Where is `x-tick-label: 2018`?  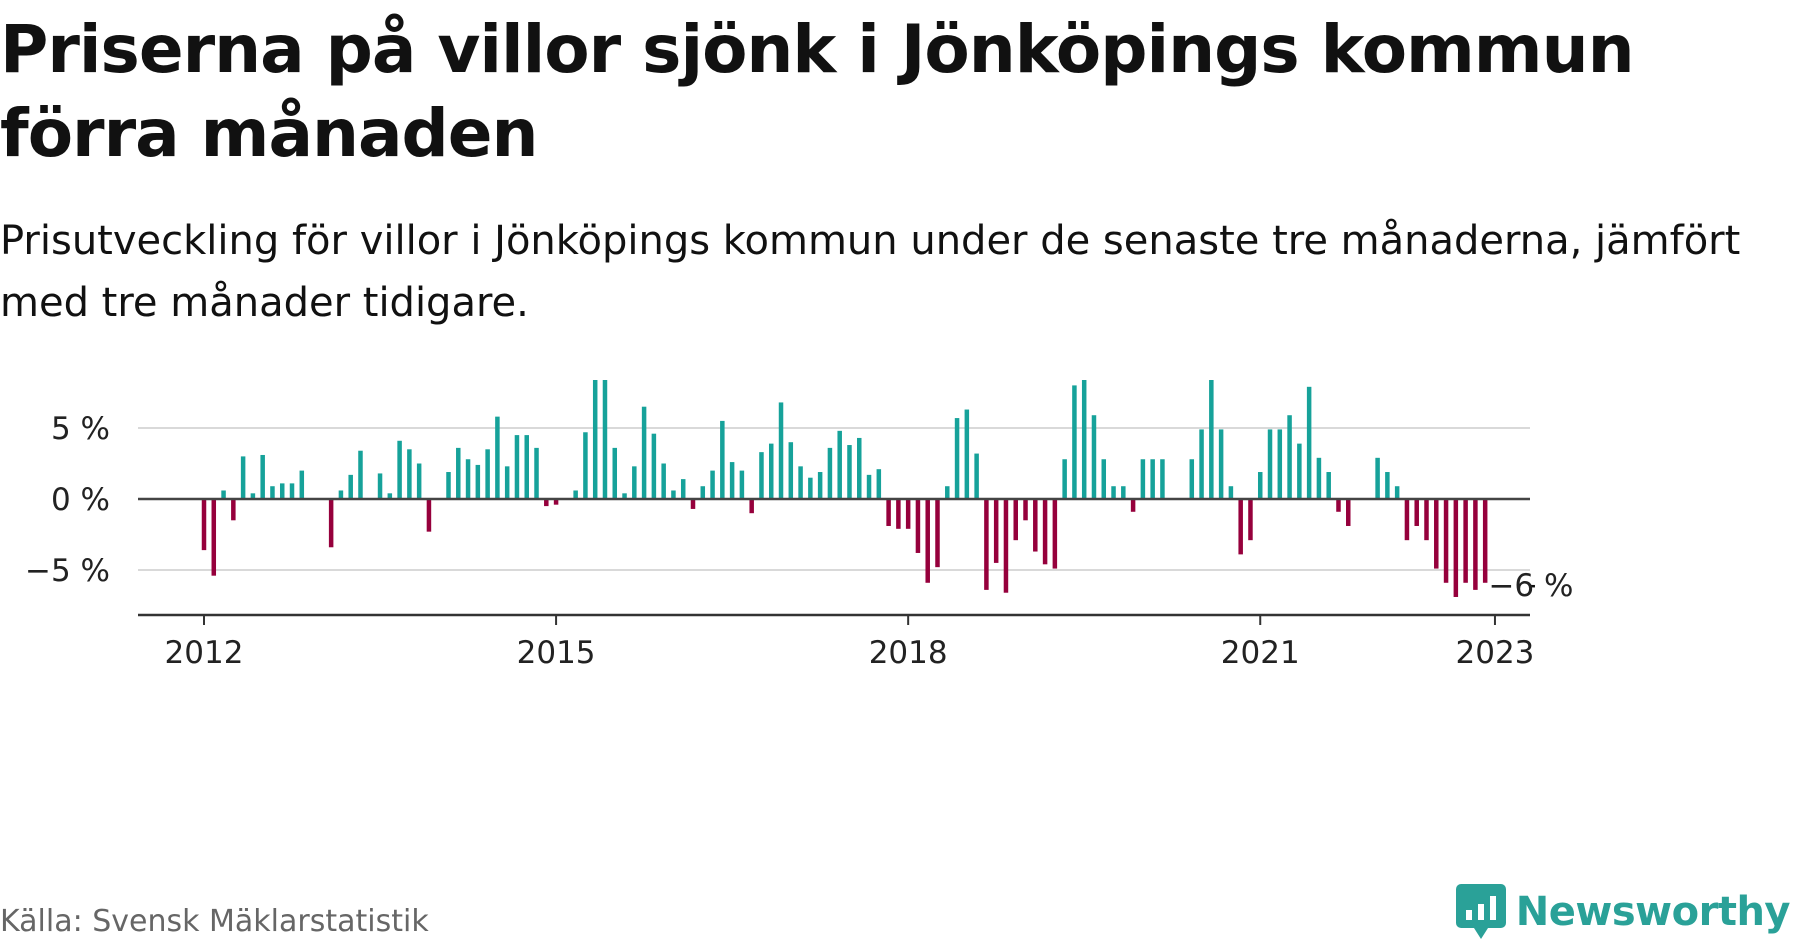 x-tick-label: 2018 is located at coordinates (908, 653).